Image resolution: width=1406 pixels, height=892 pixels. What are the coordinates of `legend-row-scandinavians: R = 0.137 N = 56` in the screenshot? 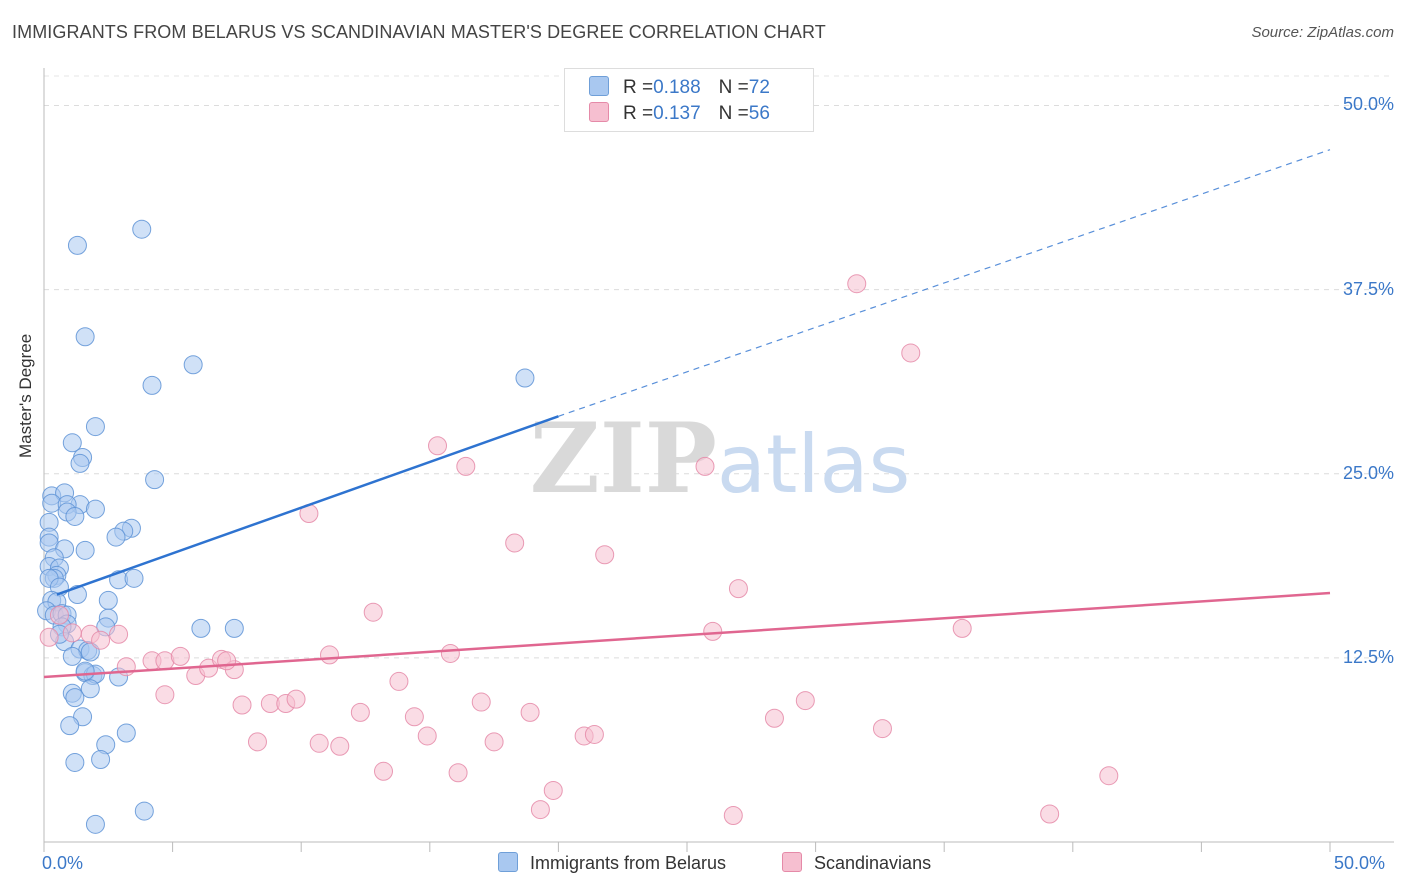 It's located at (679, 114).